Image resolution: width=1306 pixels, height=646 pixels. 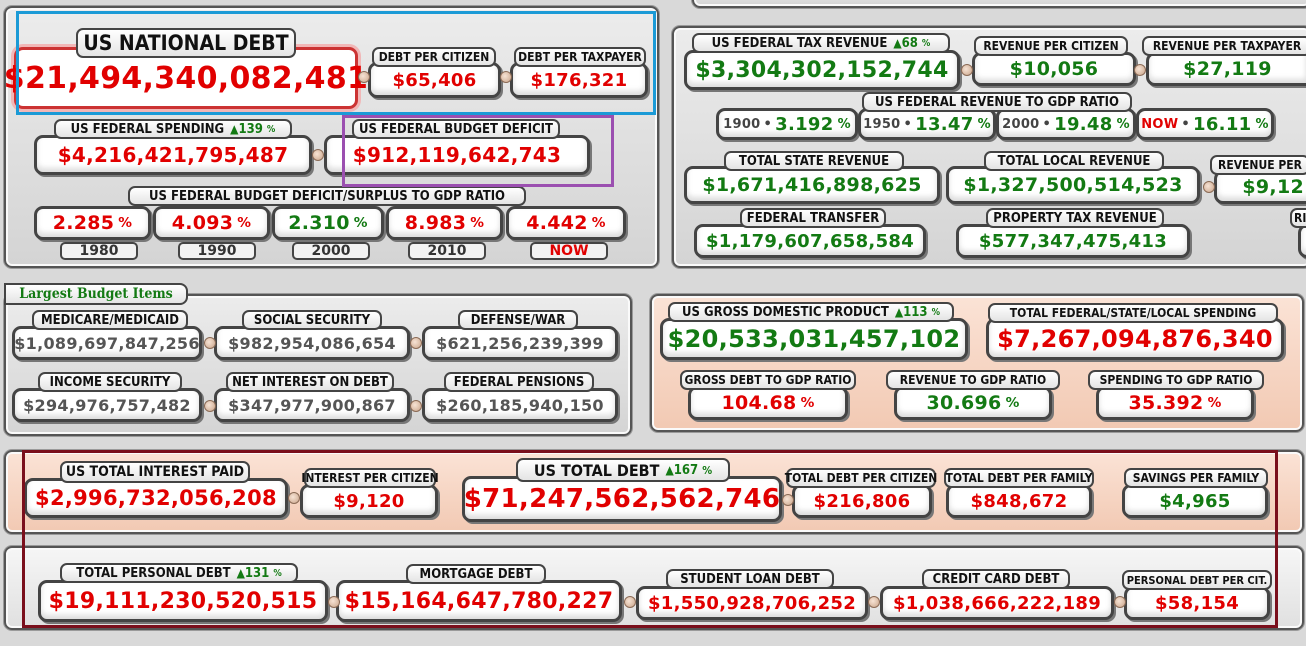 I want to click on ratio-value: 8.983, so click(x=435, y=223).